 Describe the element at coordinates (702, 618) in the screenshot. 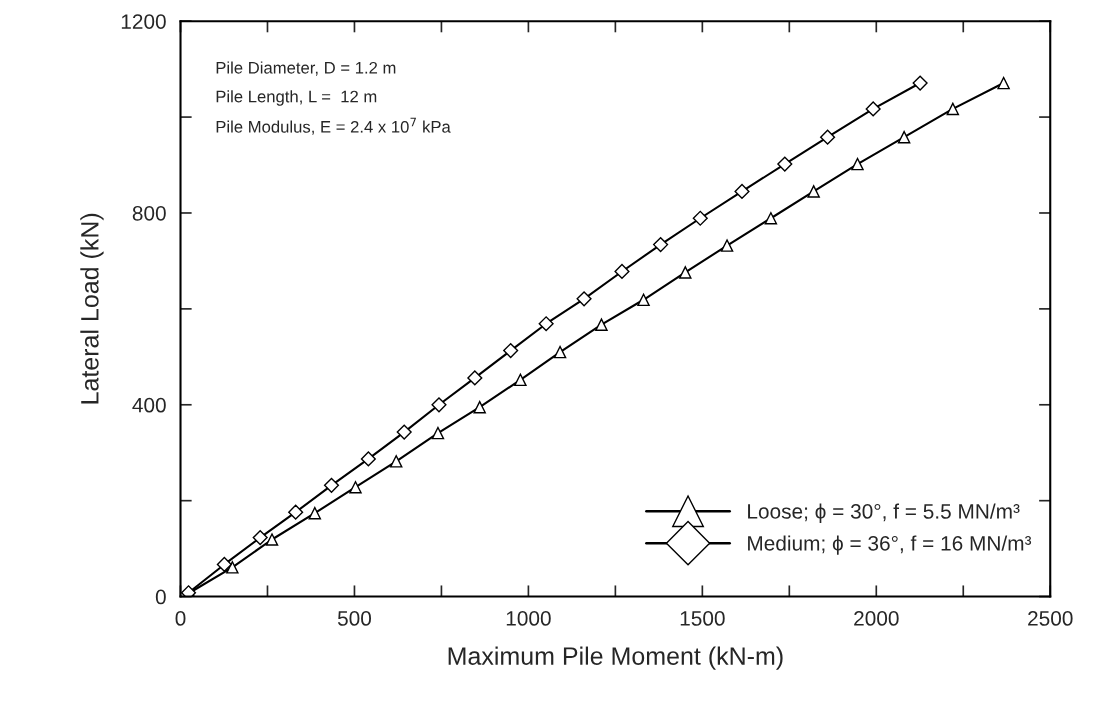

I see `x-tick-label: 1500` at that location.